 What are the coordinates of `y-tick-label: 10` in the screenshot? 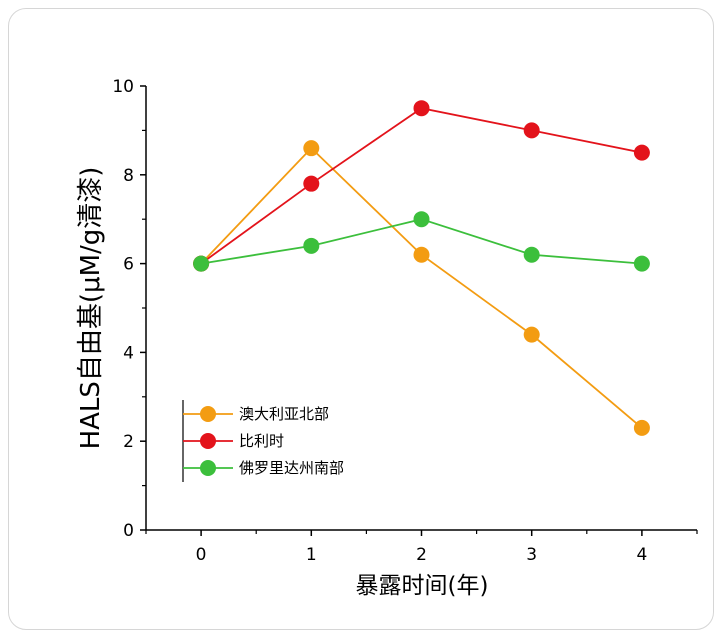 It's located at (123, 87).